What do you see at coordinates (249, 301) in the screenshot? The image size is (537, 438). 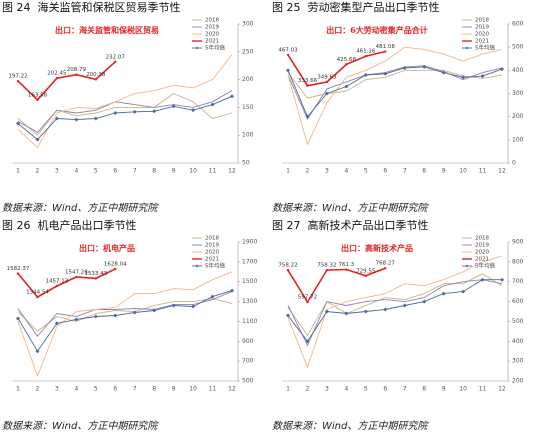 I see `y-tick-label: 1300` at bounding box center [249, 301].